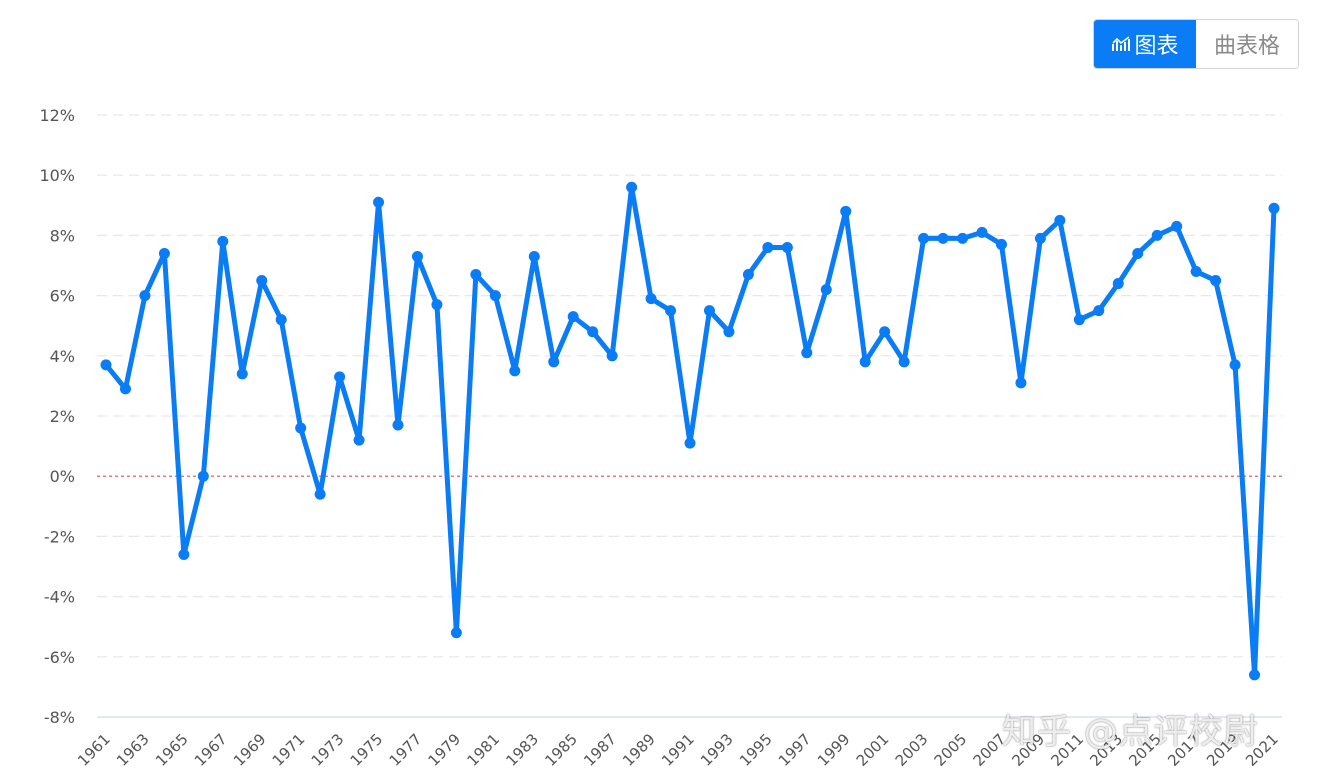 This screenshot has height=783, width=1318. What do you see at coordinates (444, 750) in the screenshot?
I see `x-tick-label: 1979` at bounding box center [444, 750].